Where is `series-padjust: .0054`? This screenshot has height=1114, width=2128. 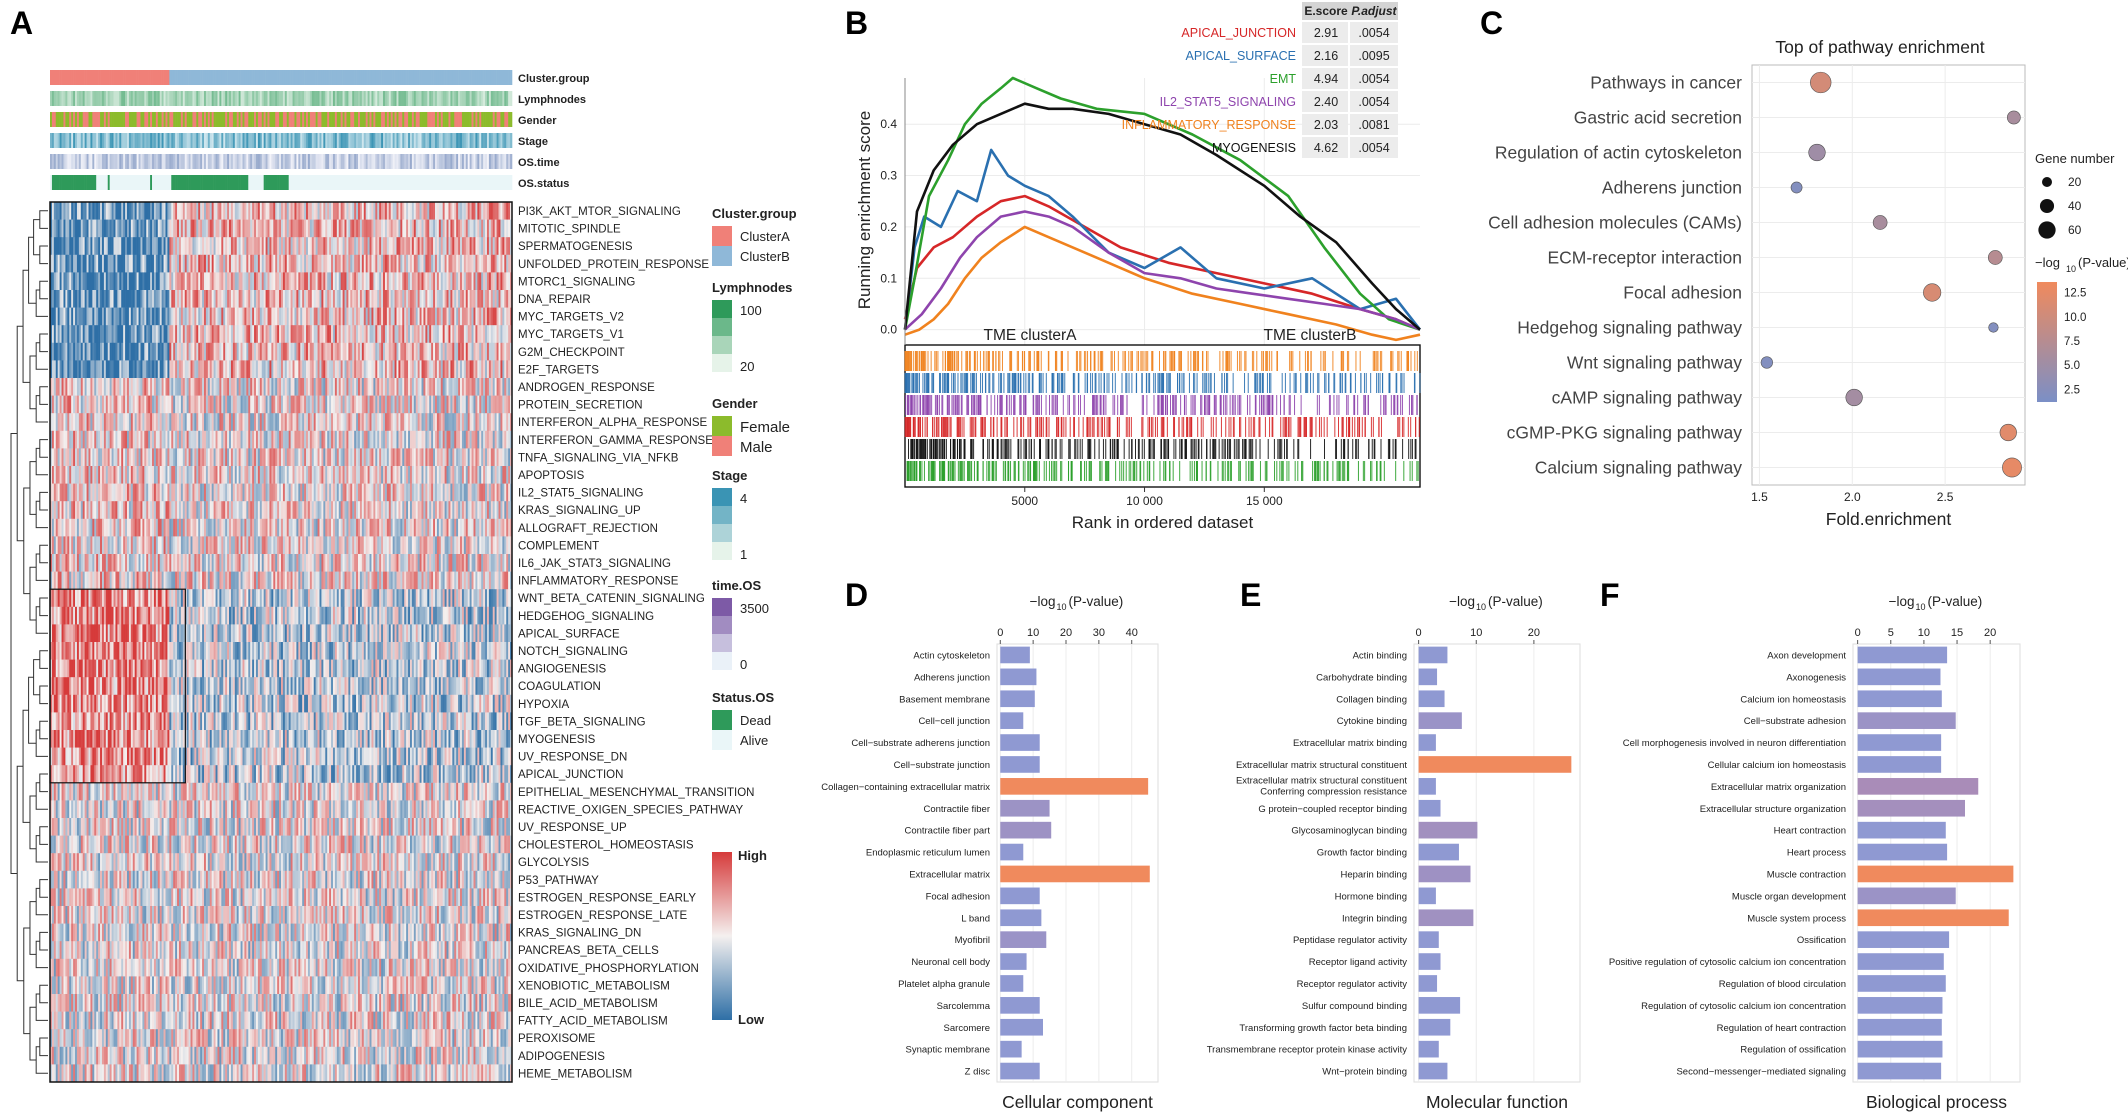
series-padjust: .0054 is located at coordinates (1373, 79).